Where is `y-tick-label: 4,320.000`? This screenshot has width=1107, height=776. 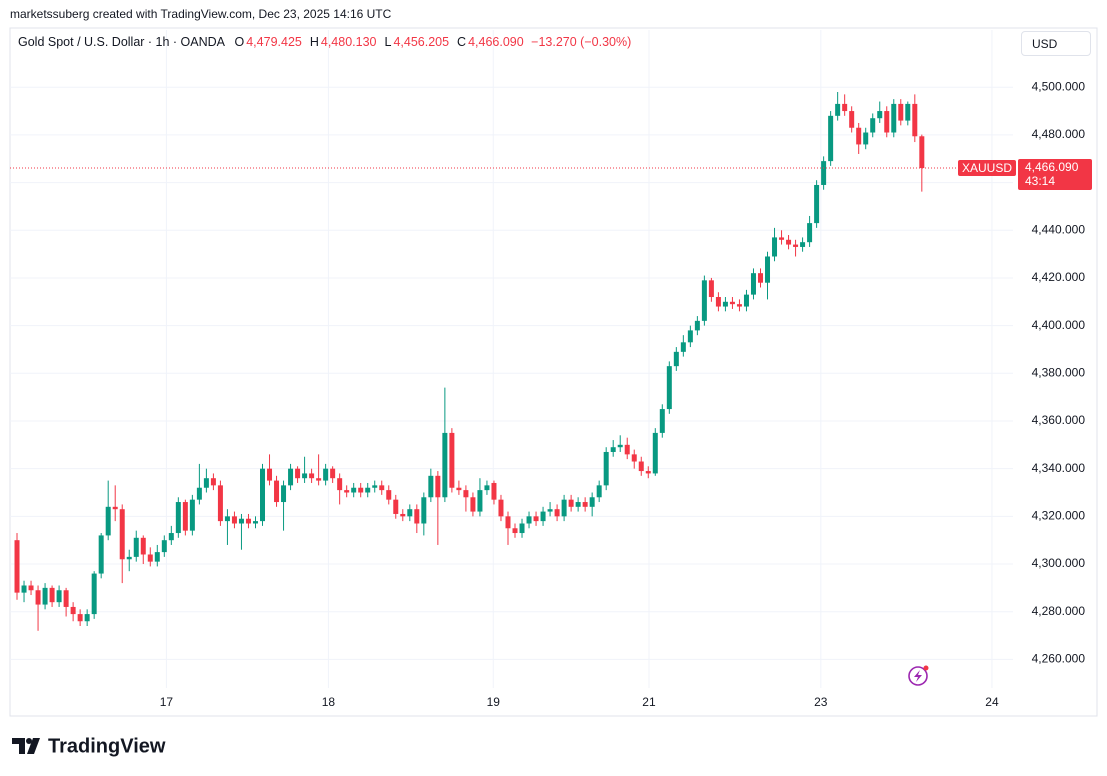
y-tick-label: 4,320.000 is located at coordinates (1059, 516).